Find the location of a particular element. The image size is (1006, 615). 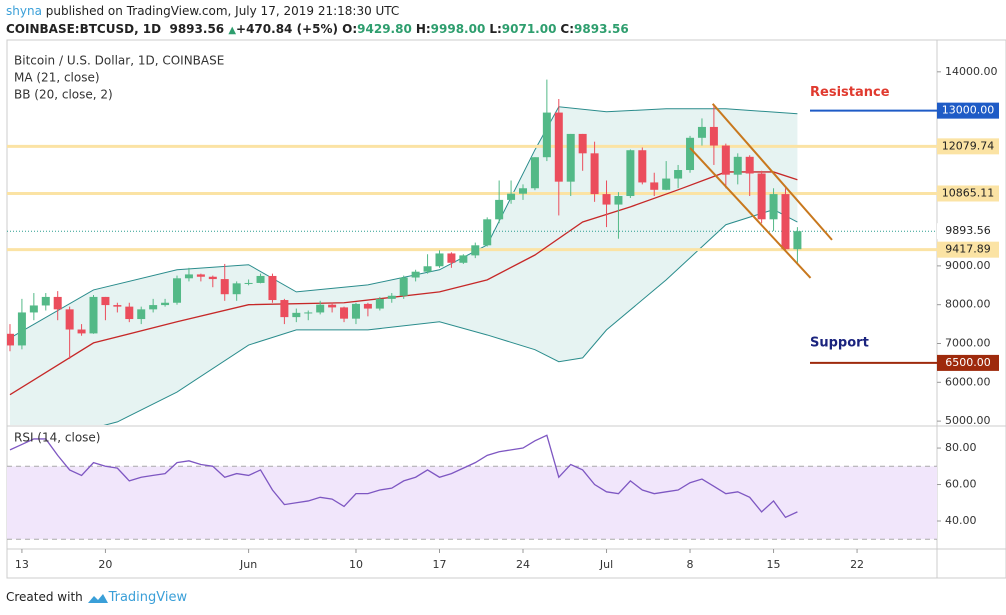

y-tick-label: 14000.00 is located at coordinates (971, 71).